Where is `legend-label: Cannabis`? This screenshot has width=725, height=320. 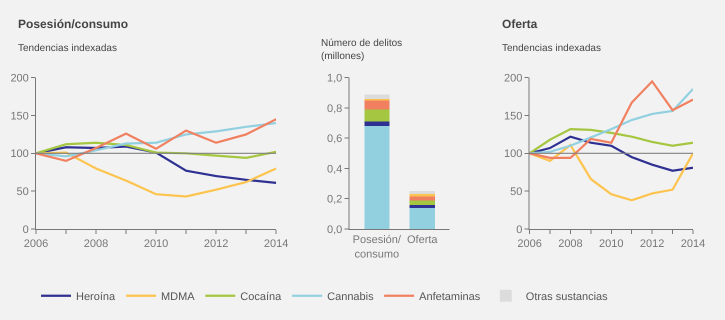 legend-label: Cannabis is located at coordinates (350, 297).